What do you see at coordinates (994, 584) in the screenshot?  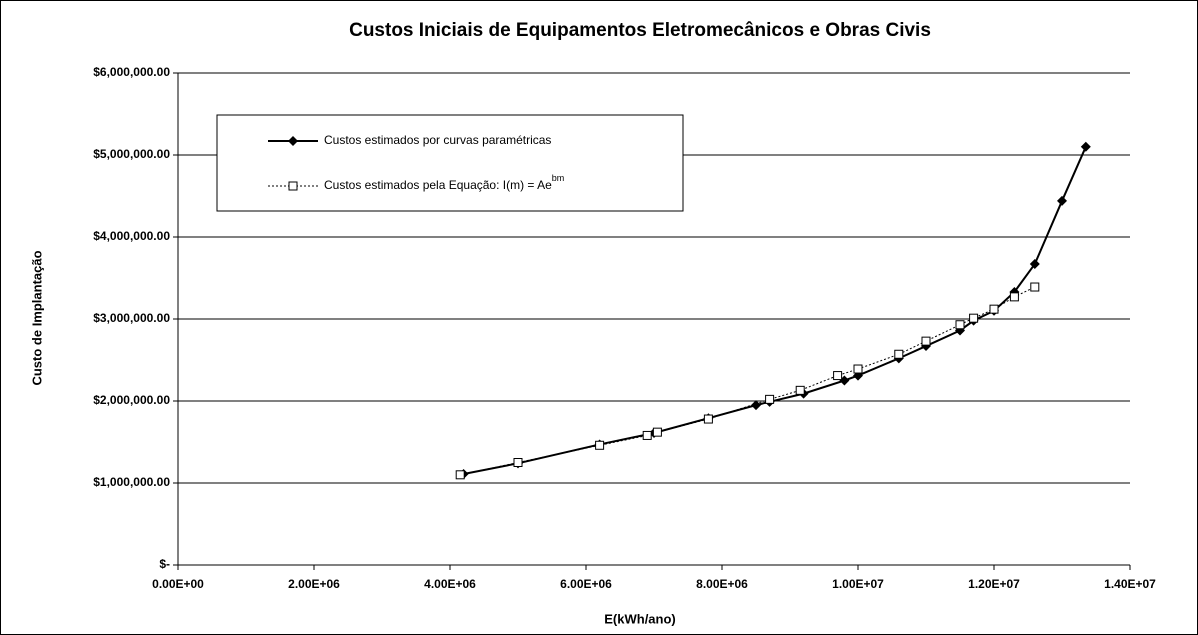 I see `x-tick-label: 1.20E+07` at bounding box center [994, 584].